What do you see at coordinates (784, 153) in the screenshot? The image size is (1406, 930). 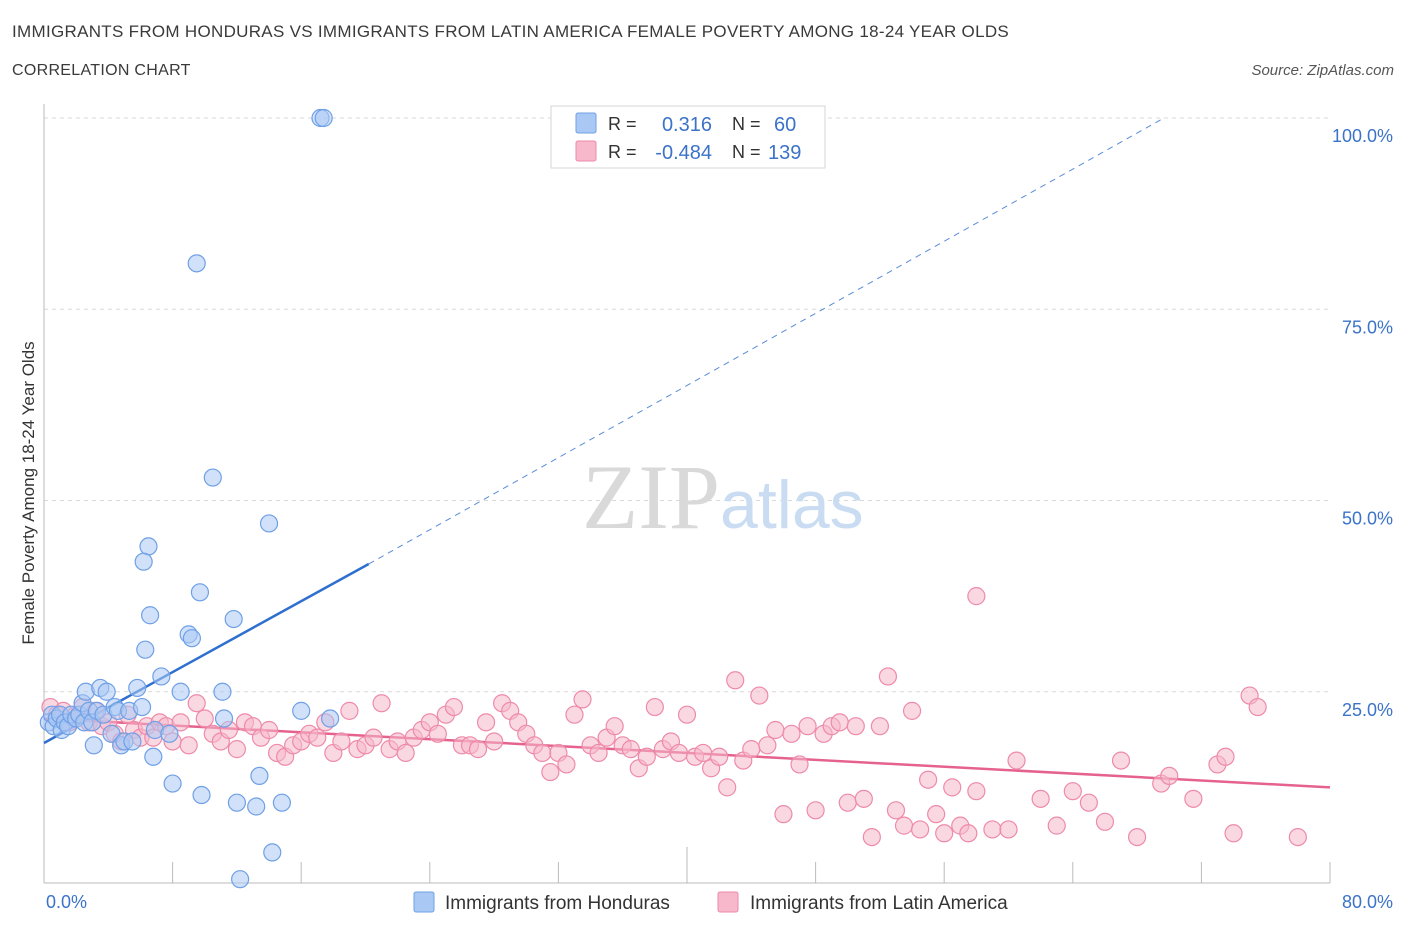 I see `stats-n-value-latin-america: 139` at bounding box center [784, 153].